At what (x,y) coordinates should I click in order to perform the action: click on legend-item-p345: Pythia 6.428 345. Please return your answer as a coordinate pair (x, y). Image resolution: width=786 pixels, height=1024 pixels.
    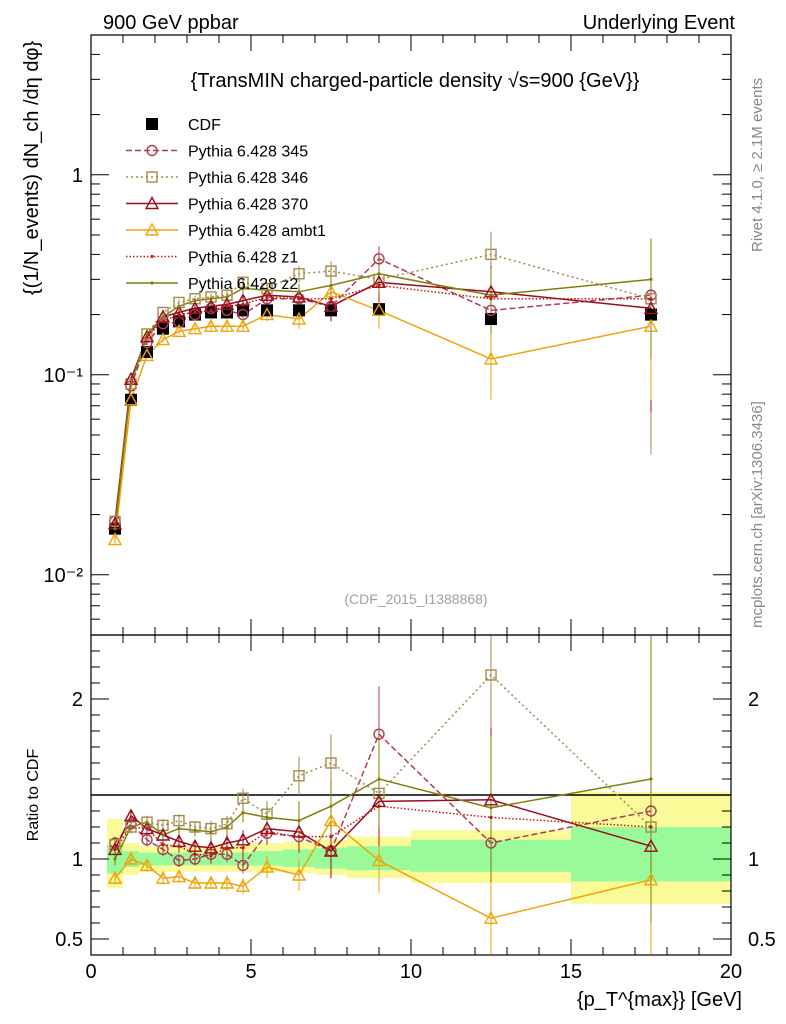
    Looking at the image, I should click on (217, 152).